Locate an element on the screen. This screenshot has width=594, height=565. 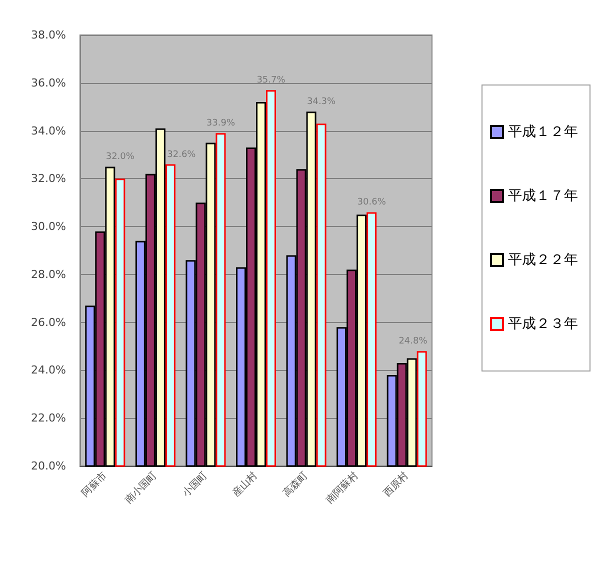
y-tick-label: 38.0% is located at coordinates (48, 35).